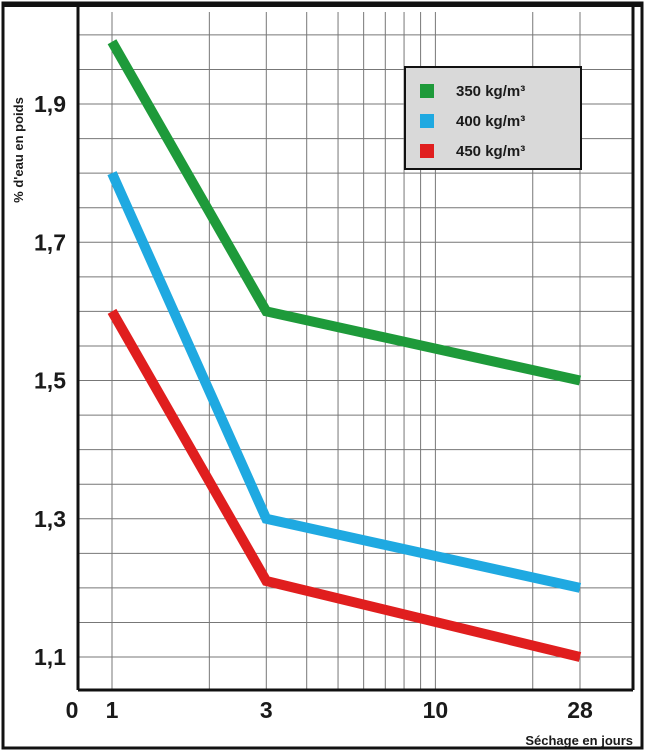 The width and height of the screenshot is (645, 751). I want to click on legend-label-2: 400 kg/m³, so click(490, 121).